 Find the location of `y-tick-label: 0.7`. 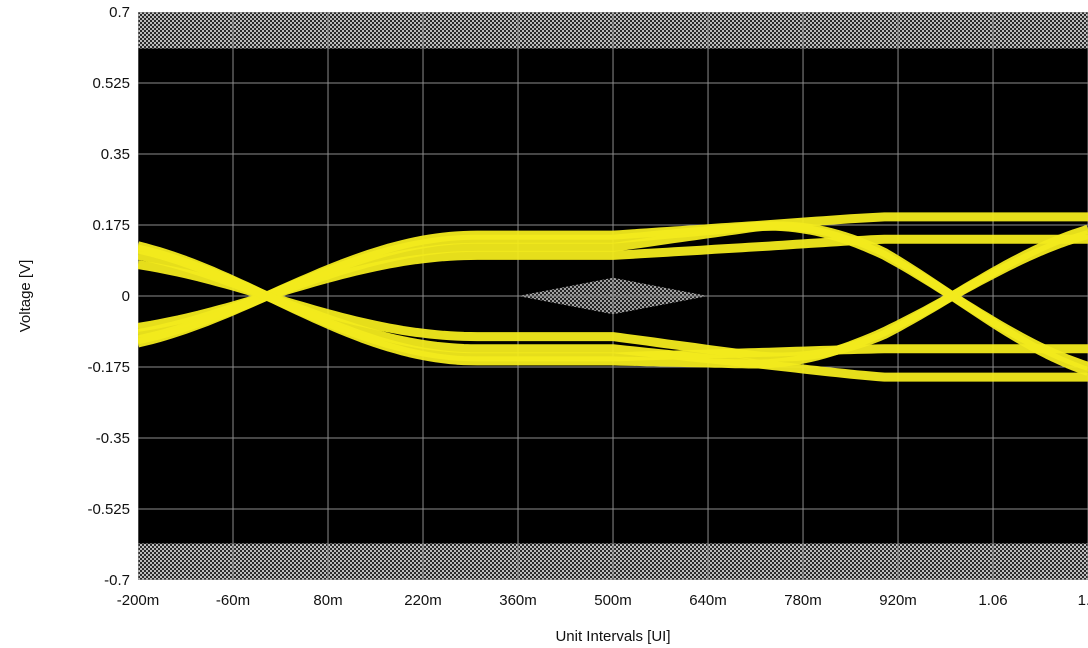

y-tick-label: 0.7 is located at coordinates (119, 12).